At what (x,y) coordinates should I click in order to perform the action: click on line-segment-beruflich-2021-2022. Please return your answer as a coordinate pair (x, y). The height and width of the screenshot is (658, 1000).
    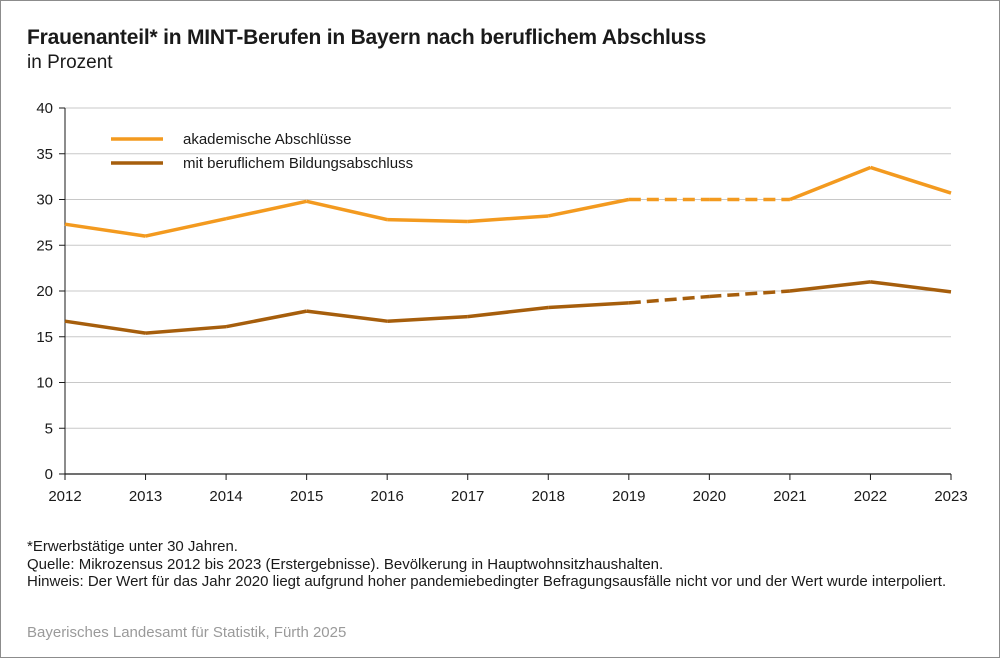
    Looking at the image, I should click on (830, 286).